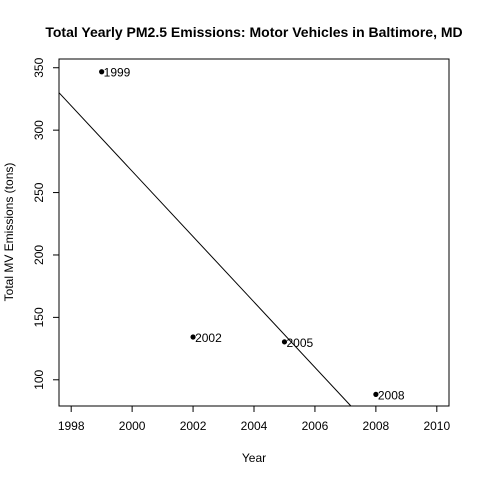  Describe the element at coordinates (299, 343) in the screenshot. I see `point-label-2005: 2005` at that location.